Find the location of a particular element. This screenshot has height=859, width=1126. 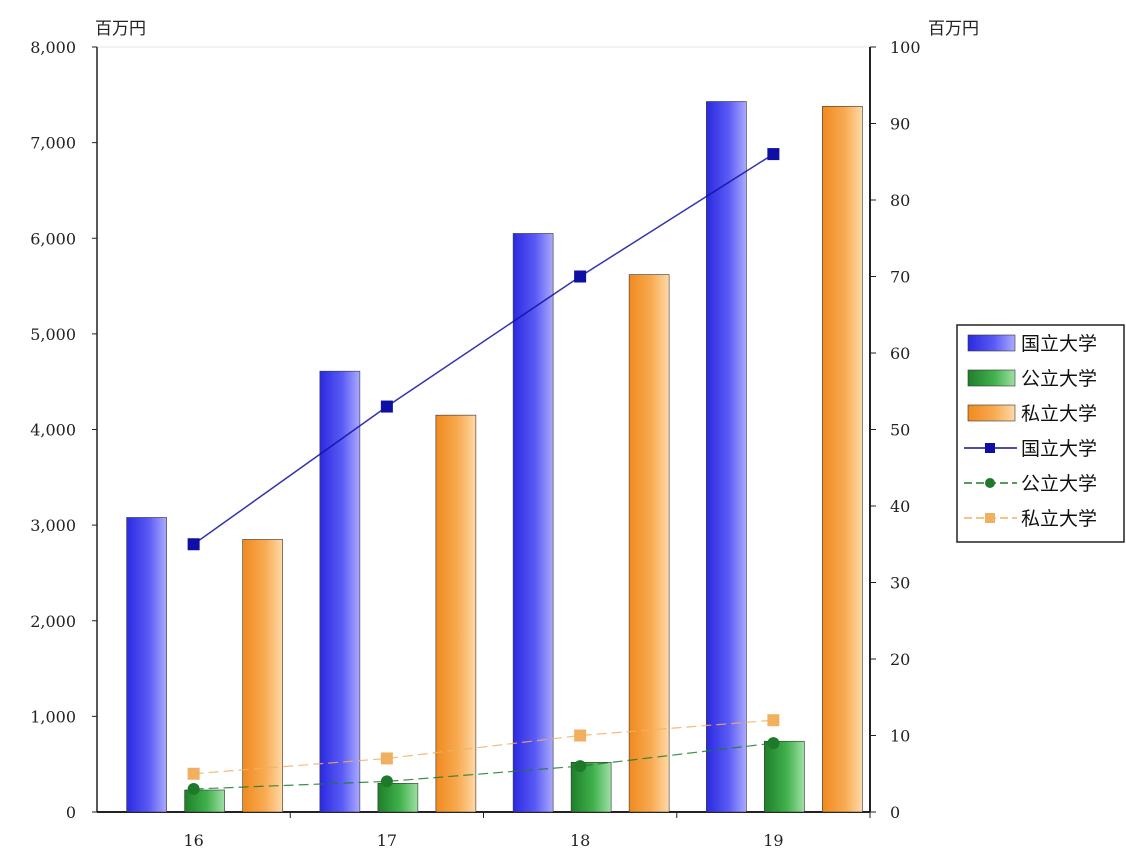

right-axis-tick-label: 10 is located at coordinates (900, 736).